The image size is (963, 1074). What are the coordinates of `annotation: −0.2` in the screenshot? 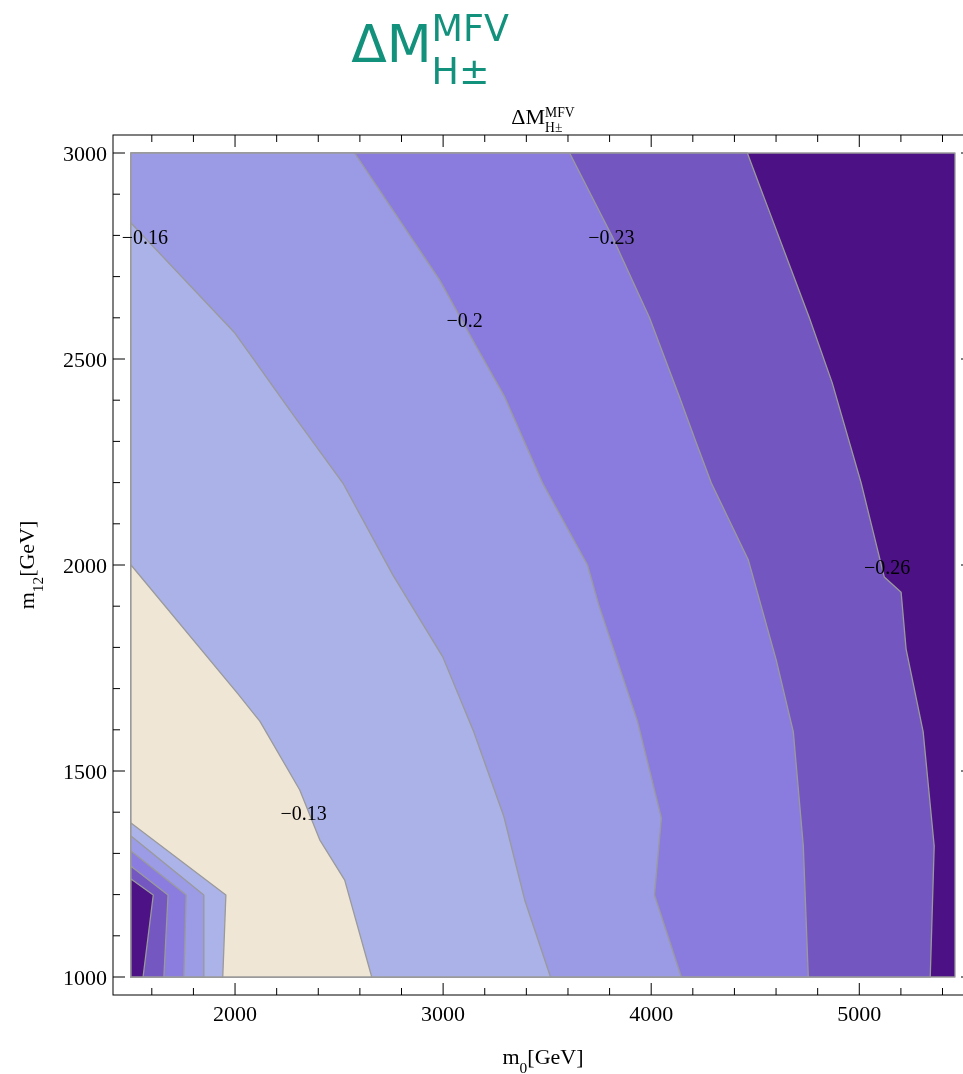 It's located at (464, 320).